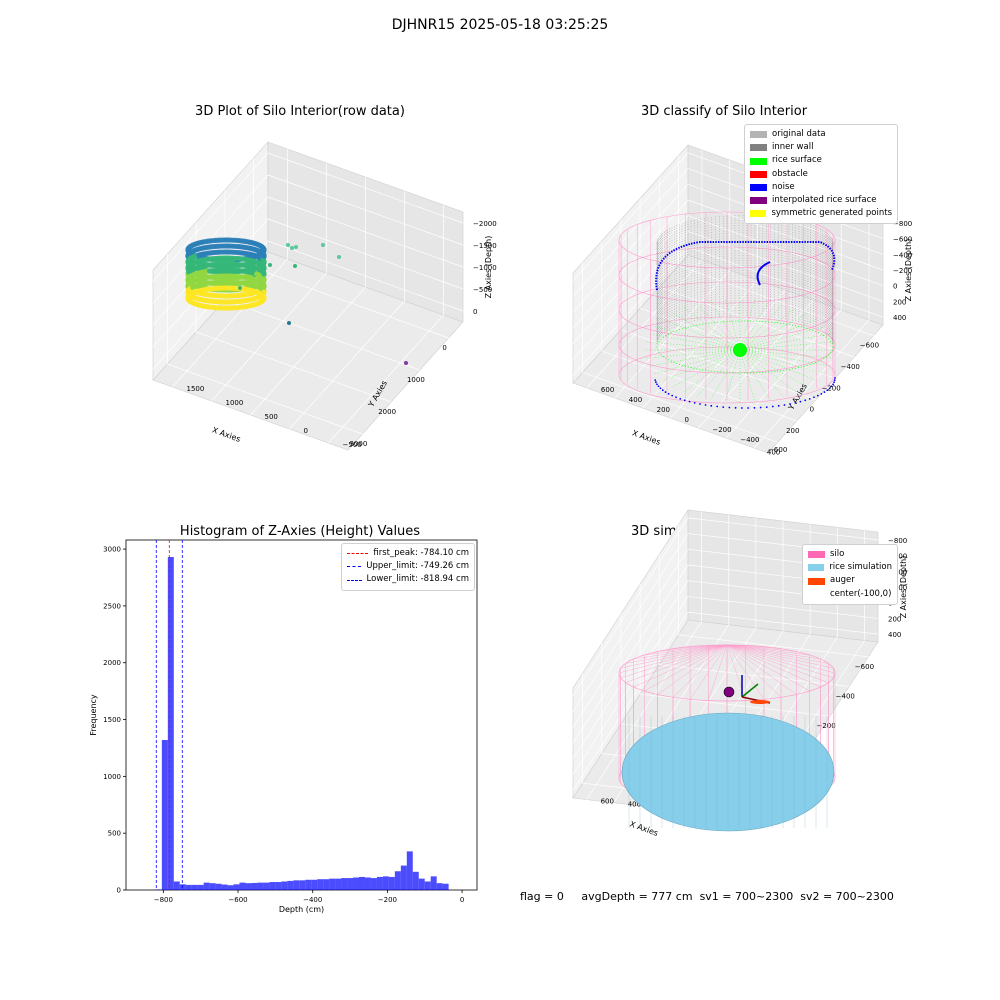 The width and height of the screenshot is (1000, 1000). I want to click on z-tick-label: −400, so click(902, 255).